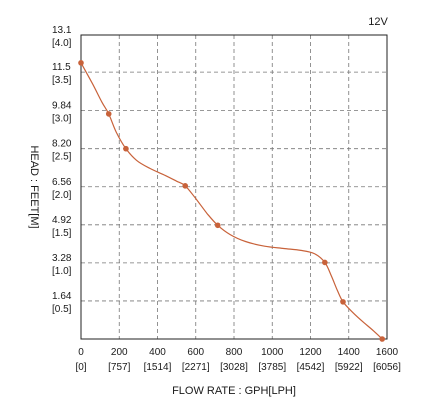 This screenshot has width=431, height=411. What do you see at coordinates (62, 106) in the screenshot?
I see `y-tick-label: 9.84` at bounding box center [62, 106].